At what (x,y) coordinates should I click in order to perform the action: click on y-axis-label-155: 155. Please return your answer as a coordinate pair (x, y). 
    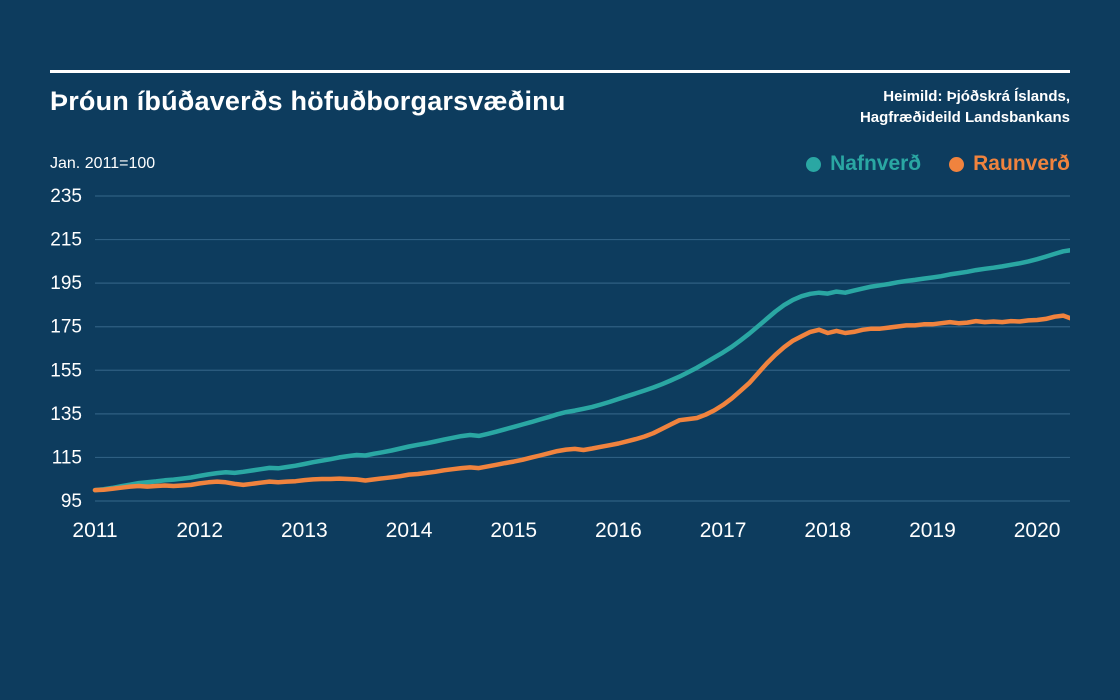
    Looking at the image, I should click on (66, 370).